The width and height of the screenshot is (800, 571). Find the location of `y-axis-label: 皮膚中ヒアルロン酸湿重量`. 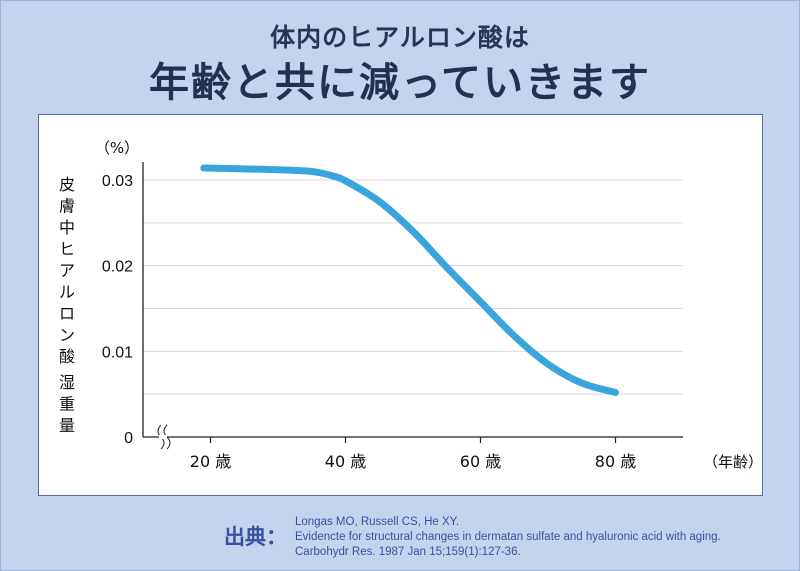

y-axis-label: 皮膚中ヒアルロン酸湿重量 is located at coordinates (67, 305).